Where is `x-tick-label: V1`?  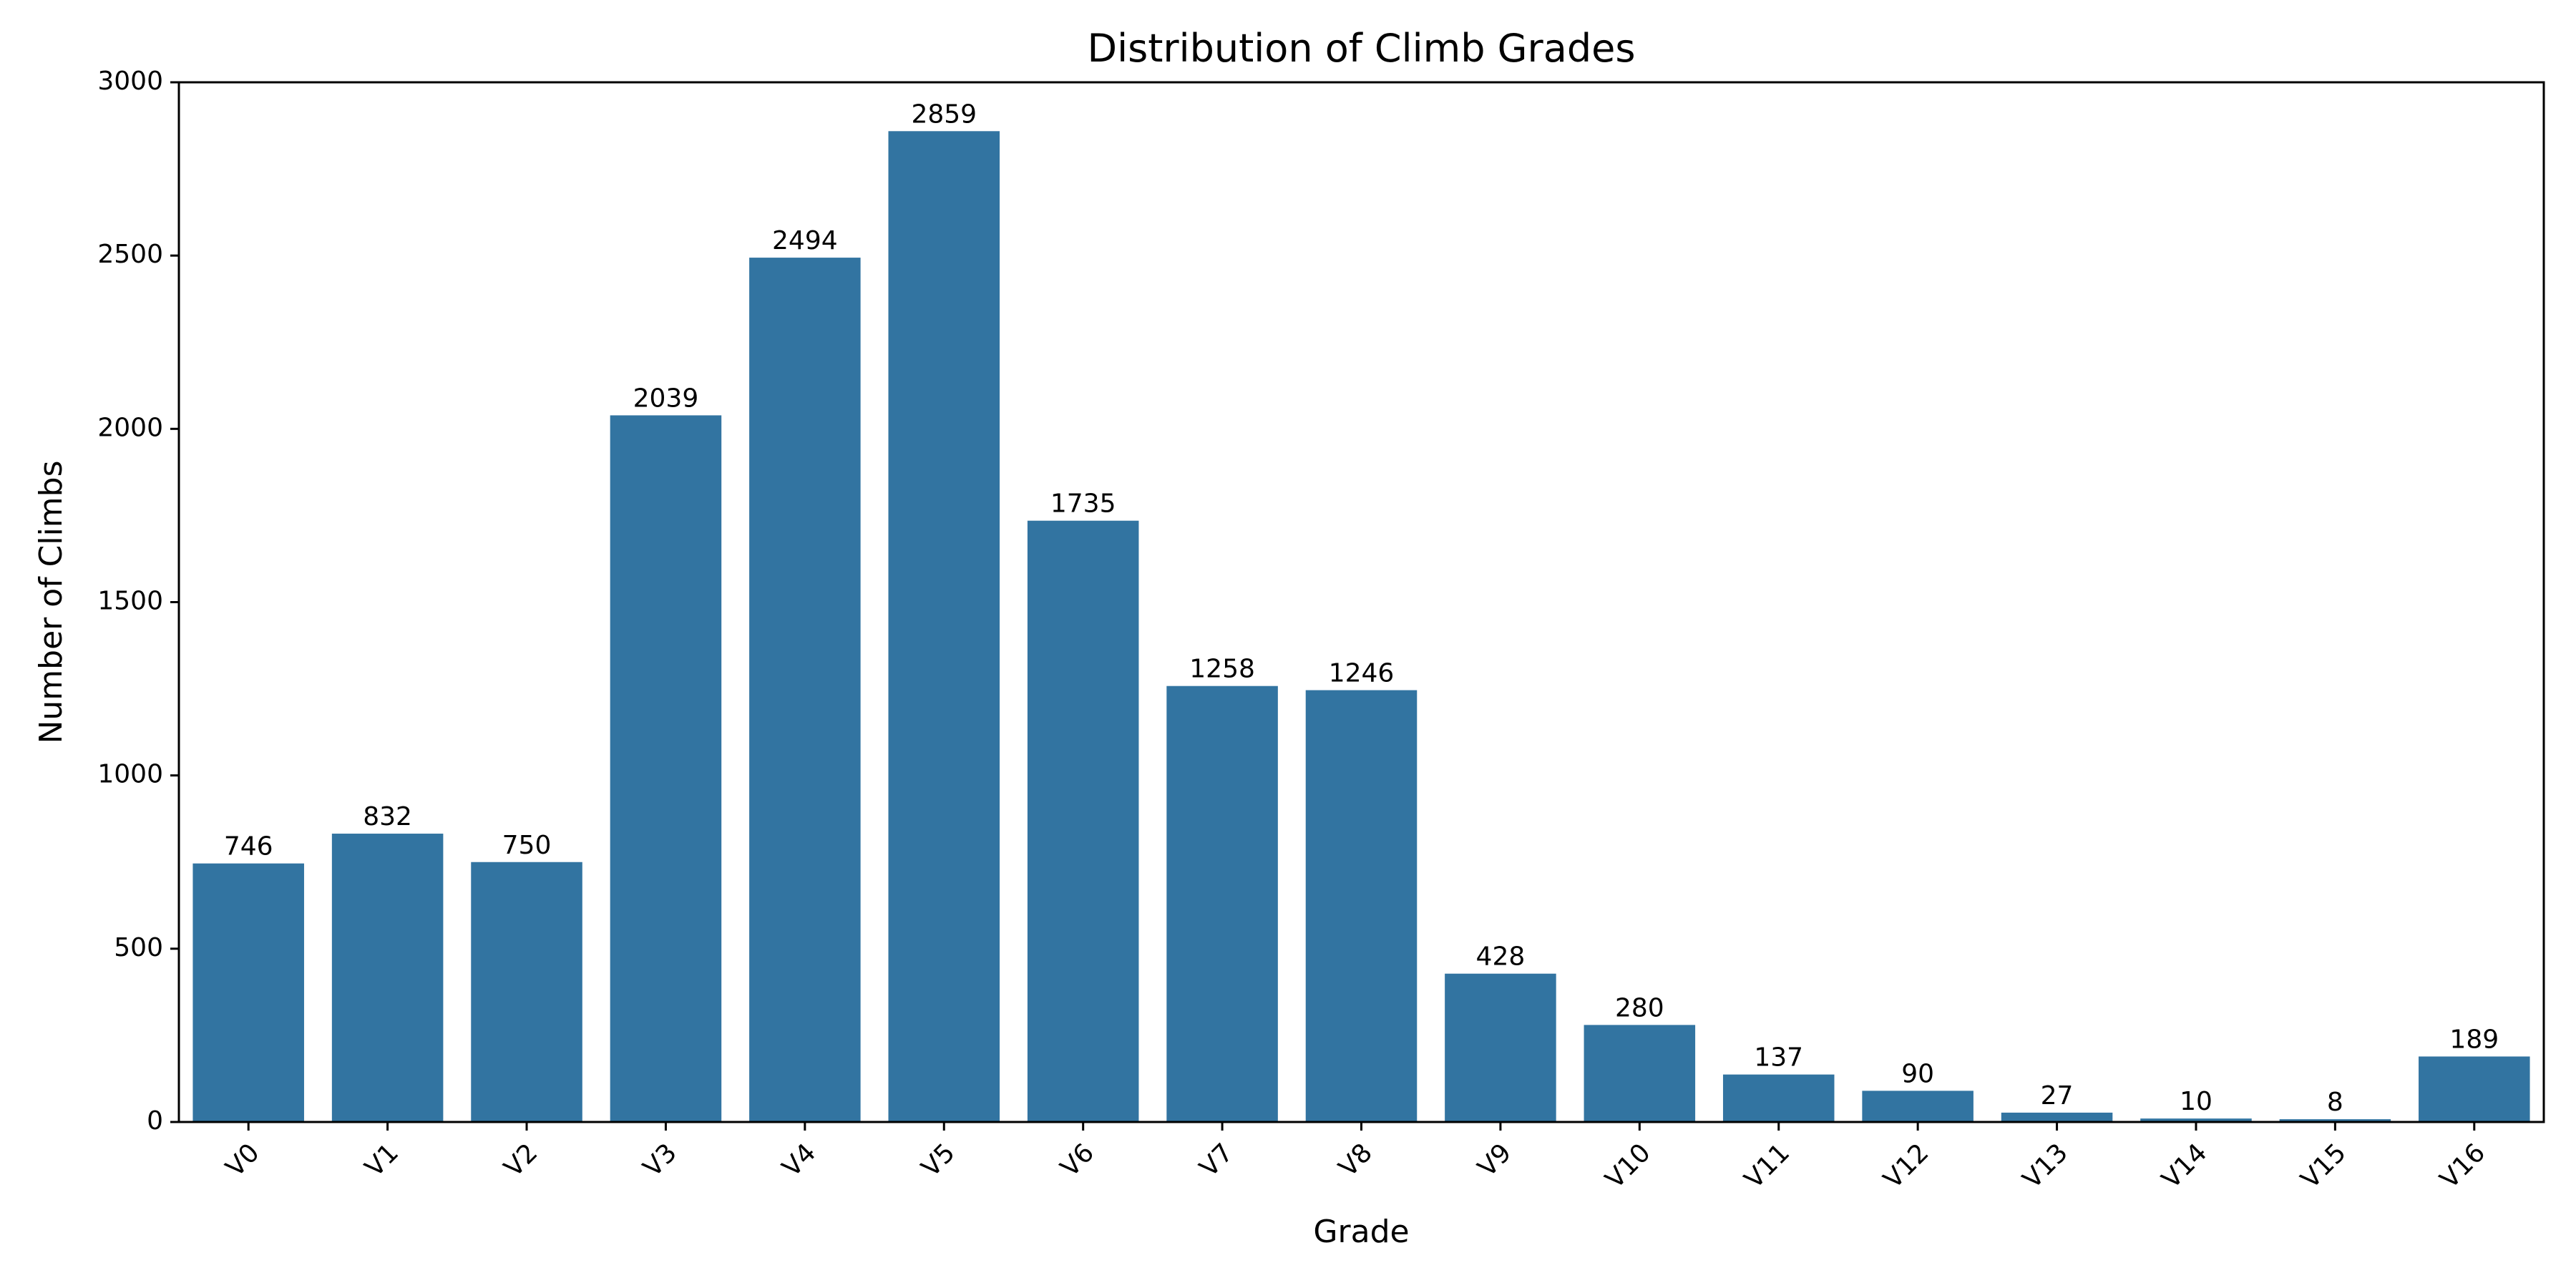 x-tick-label: V1 is located at coordinates (381, 1160).